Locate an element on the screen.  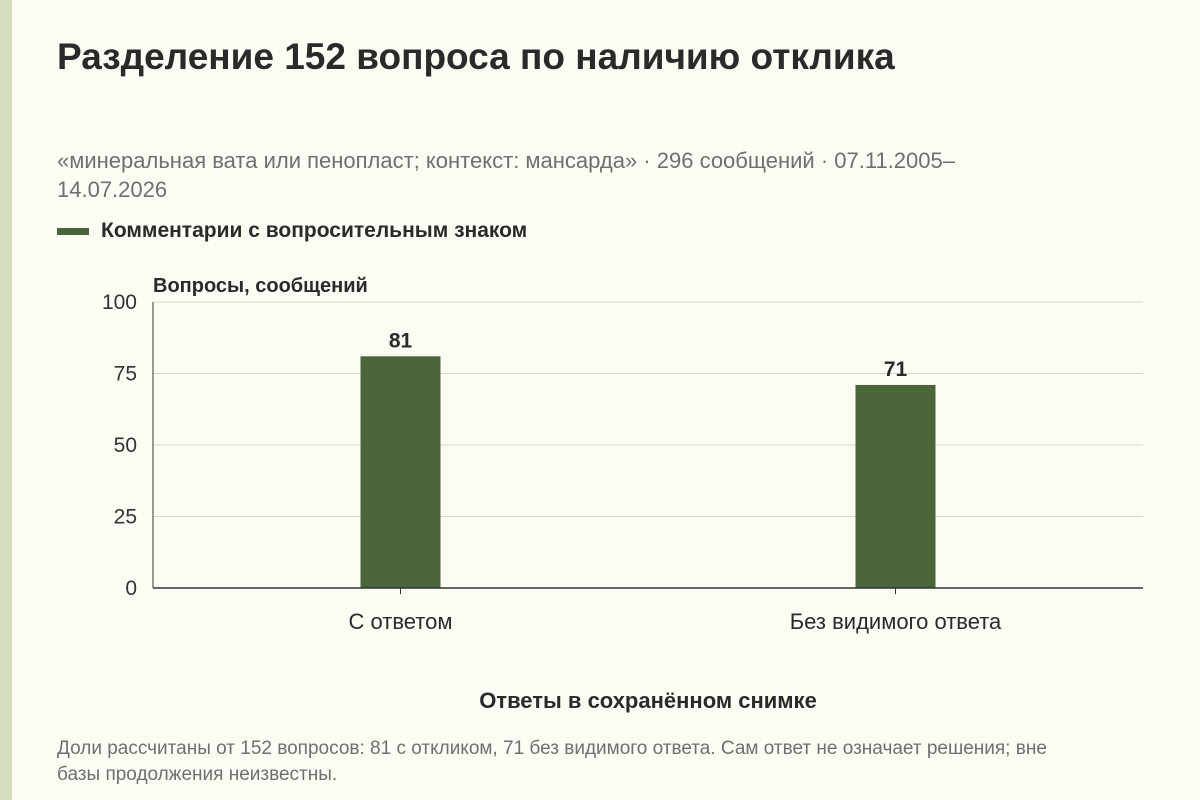
x-tick-label: С ответом is located at coordinates (401, 621).